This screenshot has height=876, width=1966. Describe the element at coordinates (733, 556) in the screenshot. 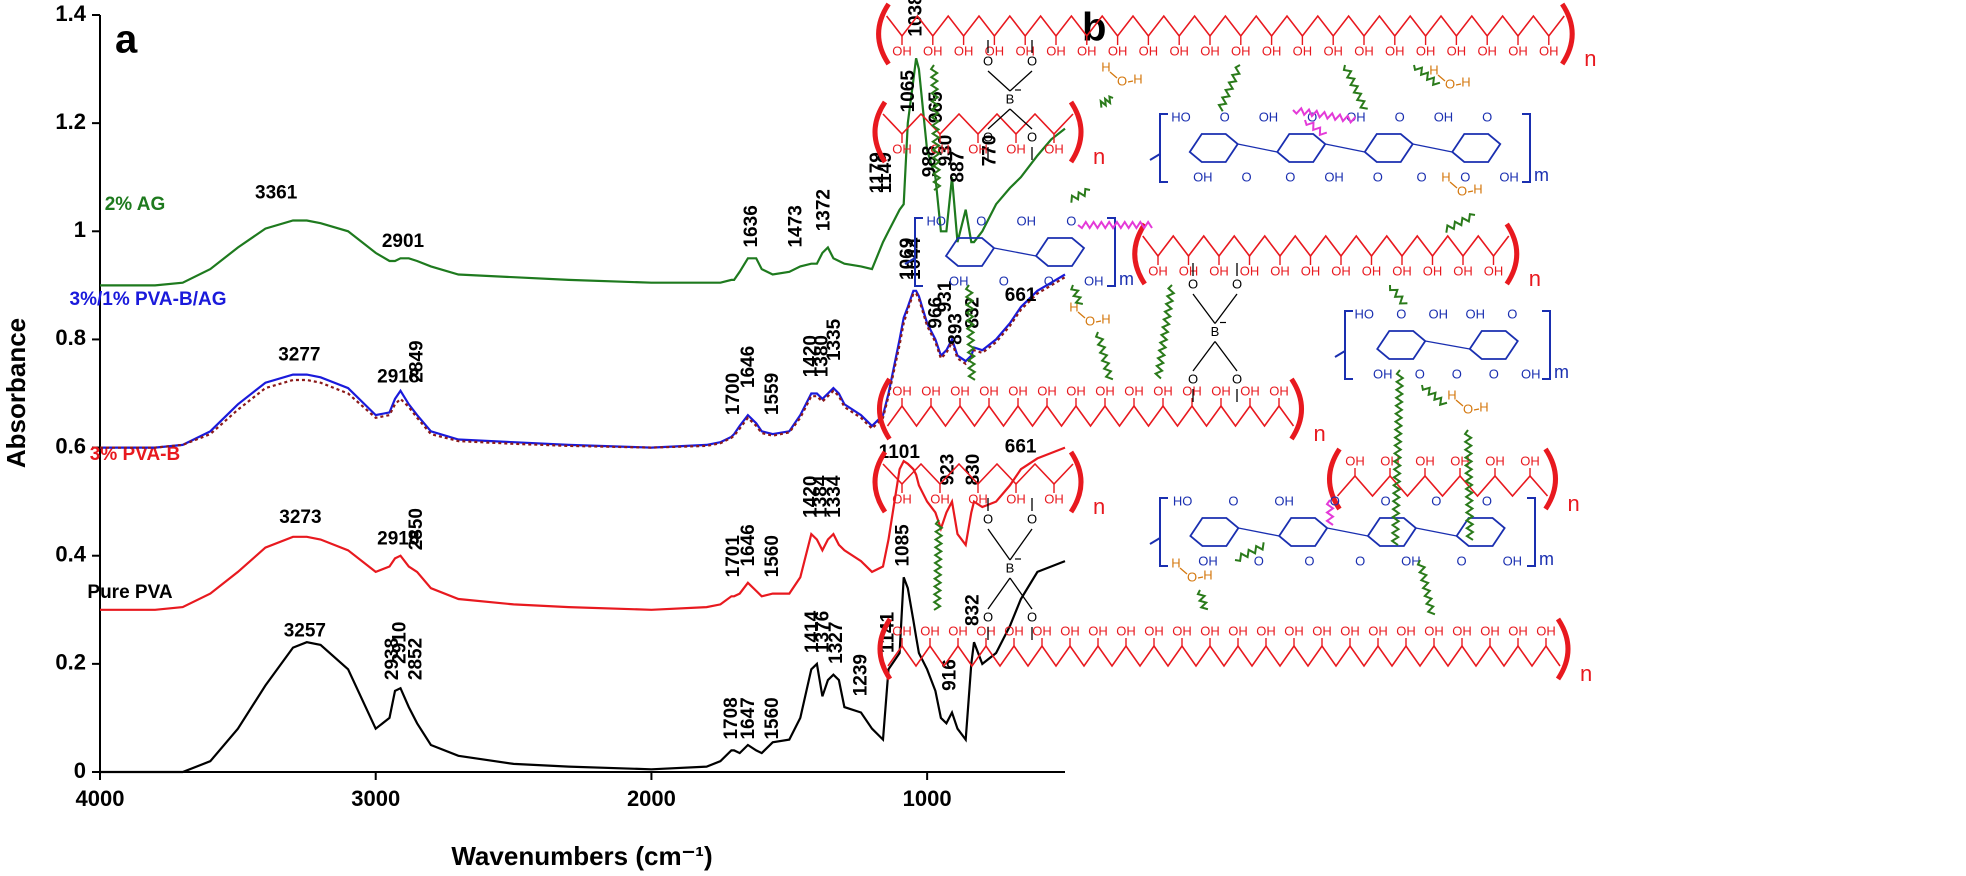

I see `peak-label: 1701` at that location.